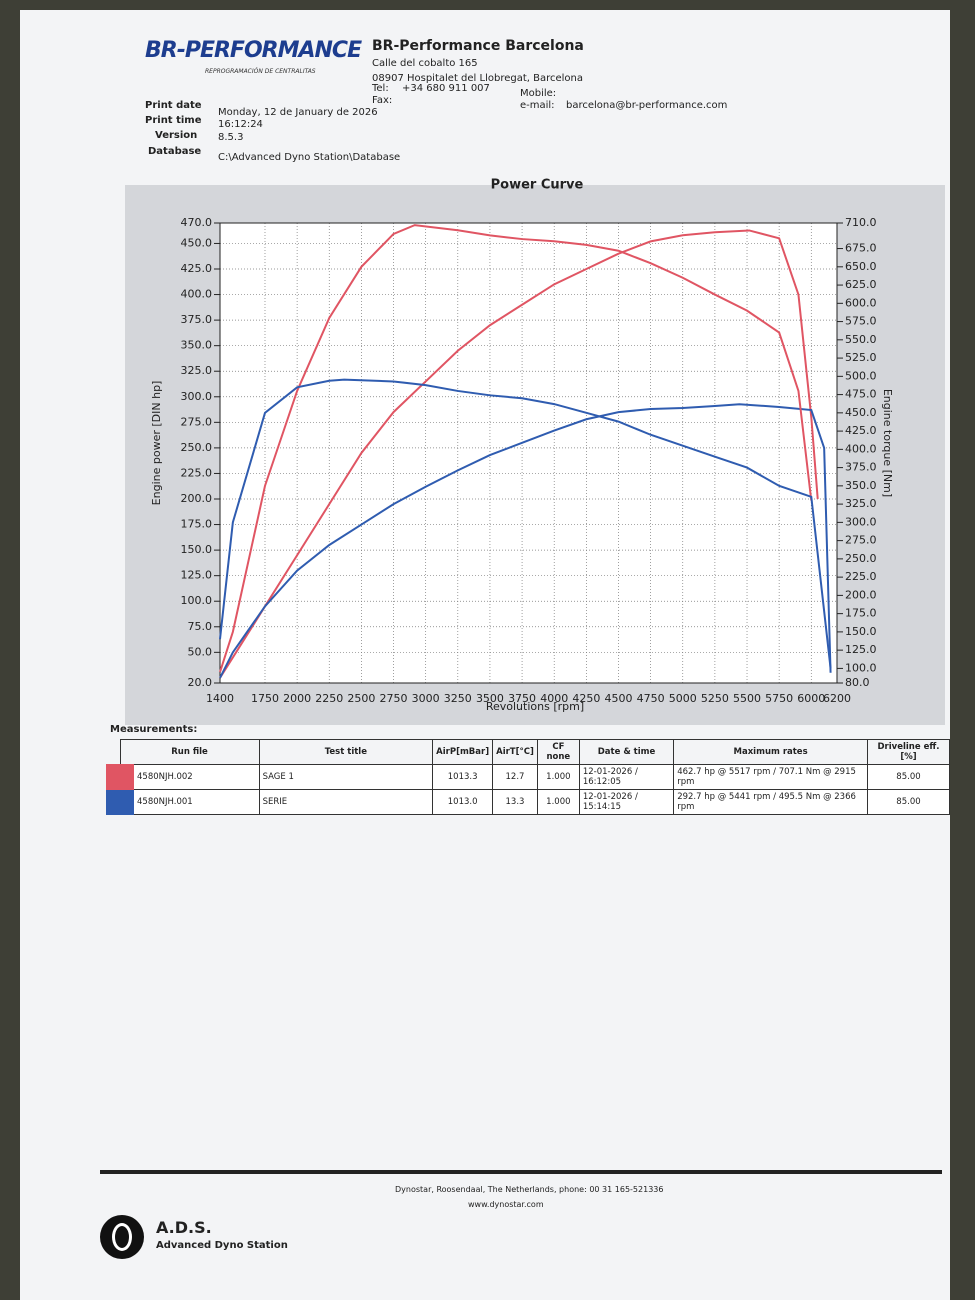  I want to click on x-tick-label: 3750, so click(522, 698).